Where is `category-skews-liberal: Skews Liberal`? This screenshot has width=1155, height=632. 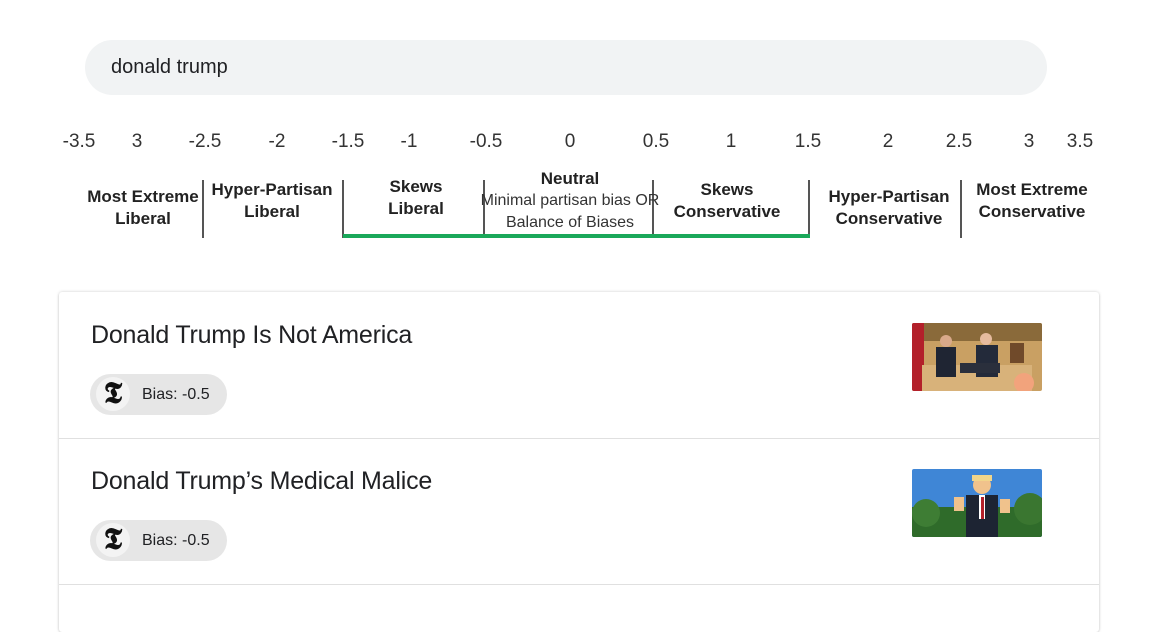
category-skews-liberal: Skews Liberal is located at coordinates (416, 197).